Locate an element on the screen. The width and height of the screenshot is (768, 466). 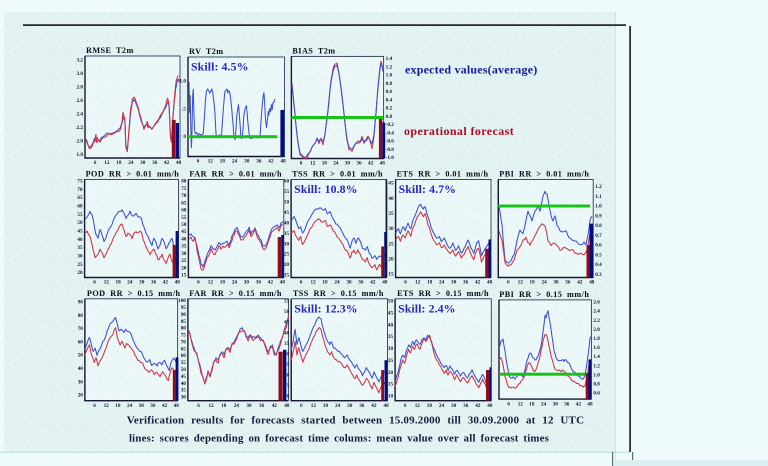
svg-text: 2.2 is located at coordinates (80, 128).